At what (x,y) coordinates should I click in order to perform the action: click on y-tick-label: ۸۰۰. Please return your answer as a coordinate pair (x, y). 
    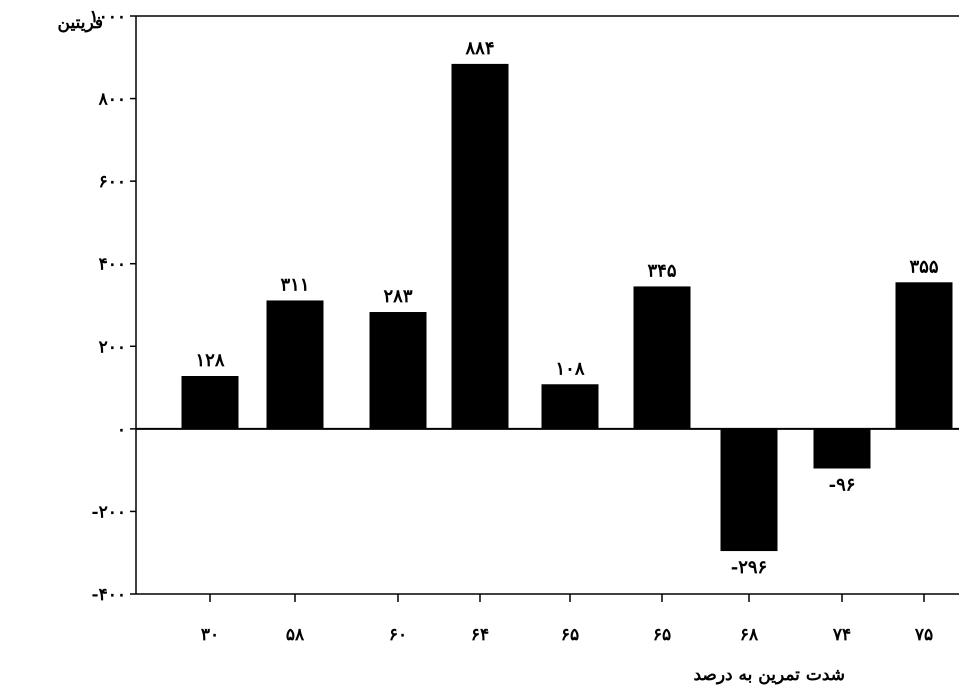
    Looking at the image, I should click on (112, 100).